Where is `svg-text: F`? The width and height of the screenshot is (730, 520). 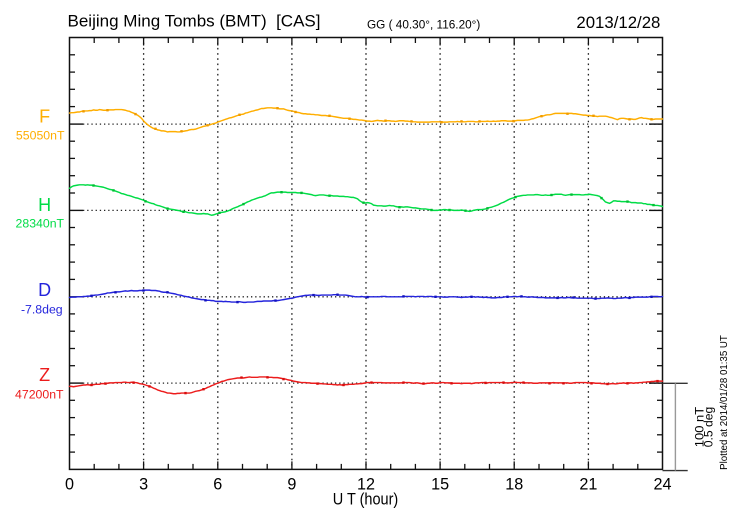 svg-text: F is located at coordinates (44, 117).